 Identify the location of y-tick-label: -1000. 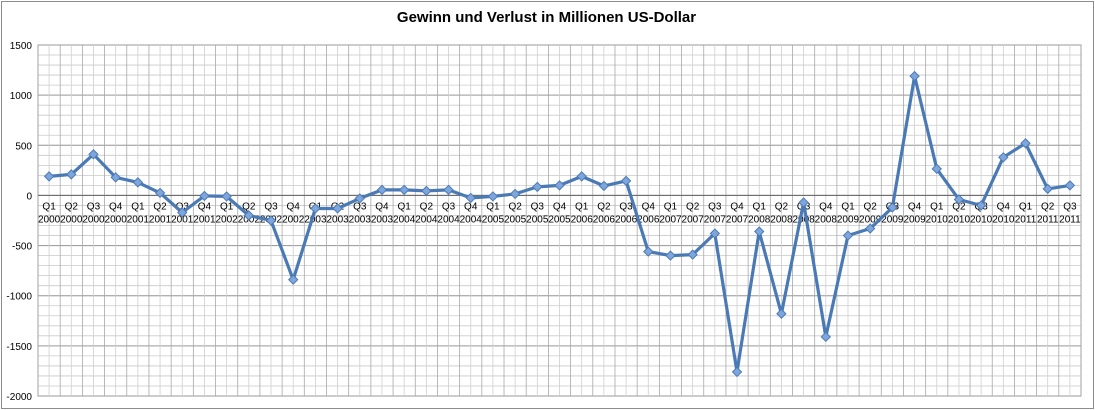
(19, 297).